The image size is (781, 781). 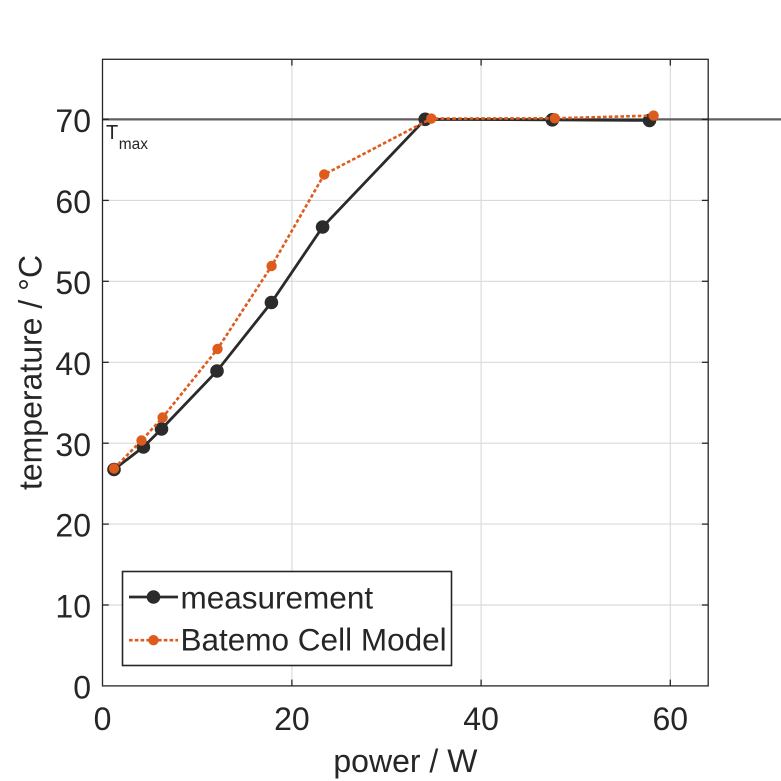 What do you see at coordinates (277, 598) in the screenshot?
I see `svg-text: measurement` at bounding box center [277, 598].